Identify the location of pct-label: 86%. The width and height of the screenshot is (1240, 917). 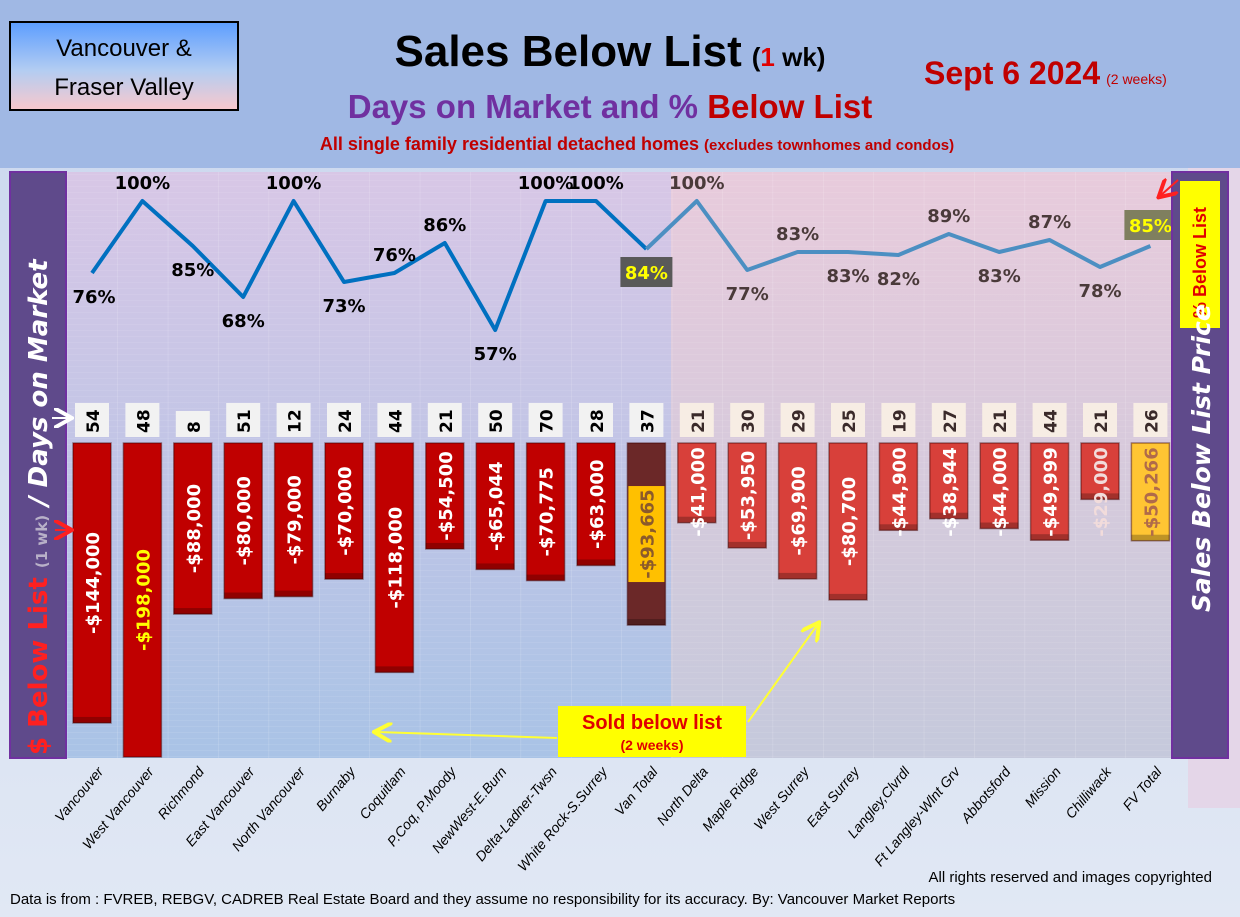
(444, 225).